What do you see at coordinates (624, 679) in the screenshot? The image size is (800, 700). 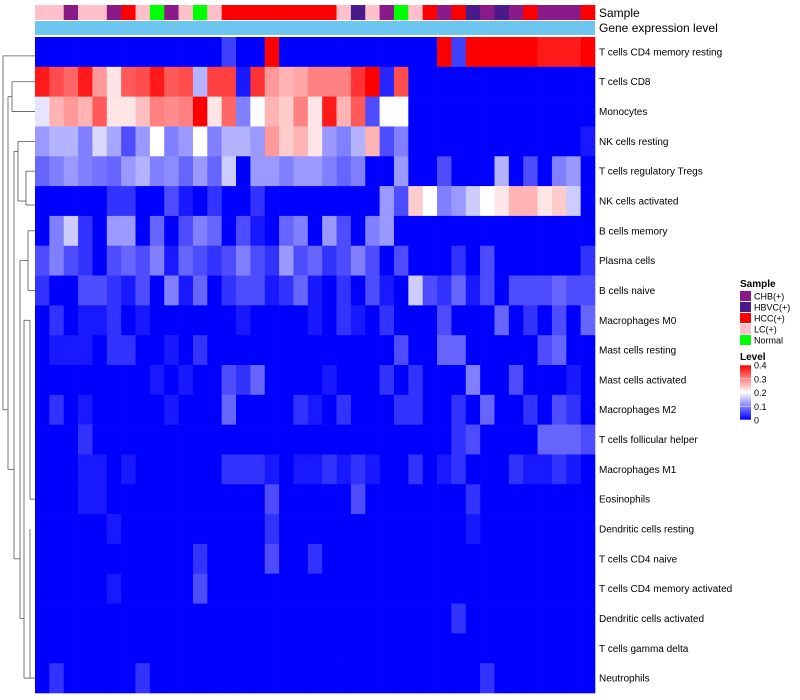 I see `row-label: Neutrophils` at bounding box center [624, 679].